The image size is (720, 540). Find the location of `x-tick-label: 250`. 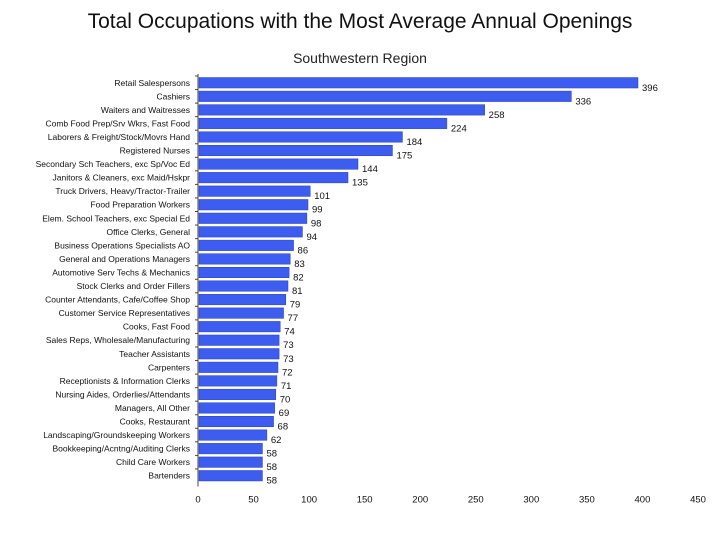

x-tick-label: 250 is located at coordinates (476, 500).